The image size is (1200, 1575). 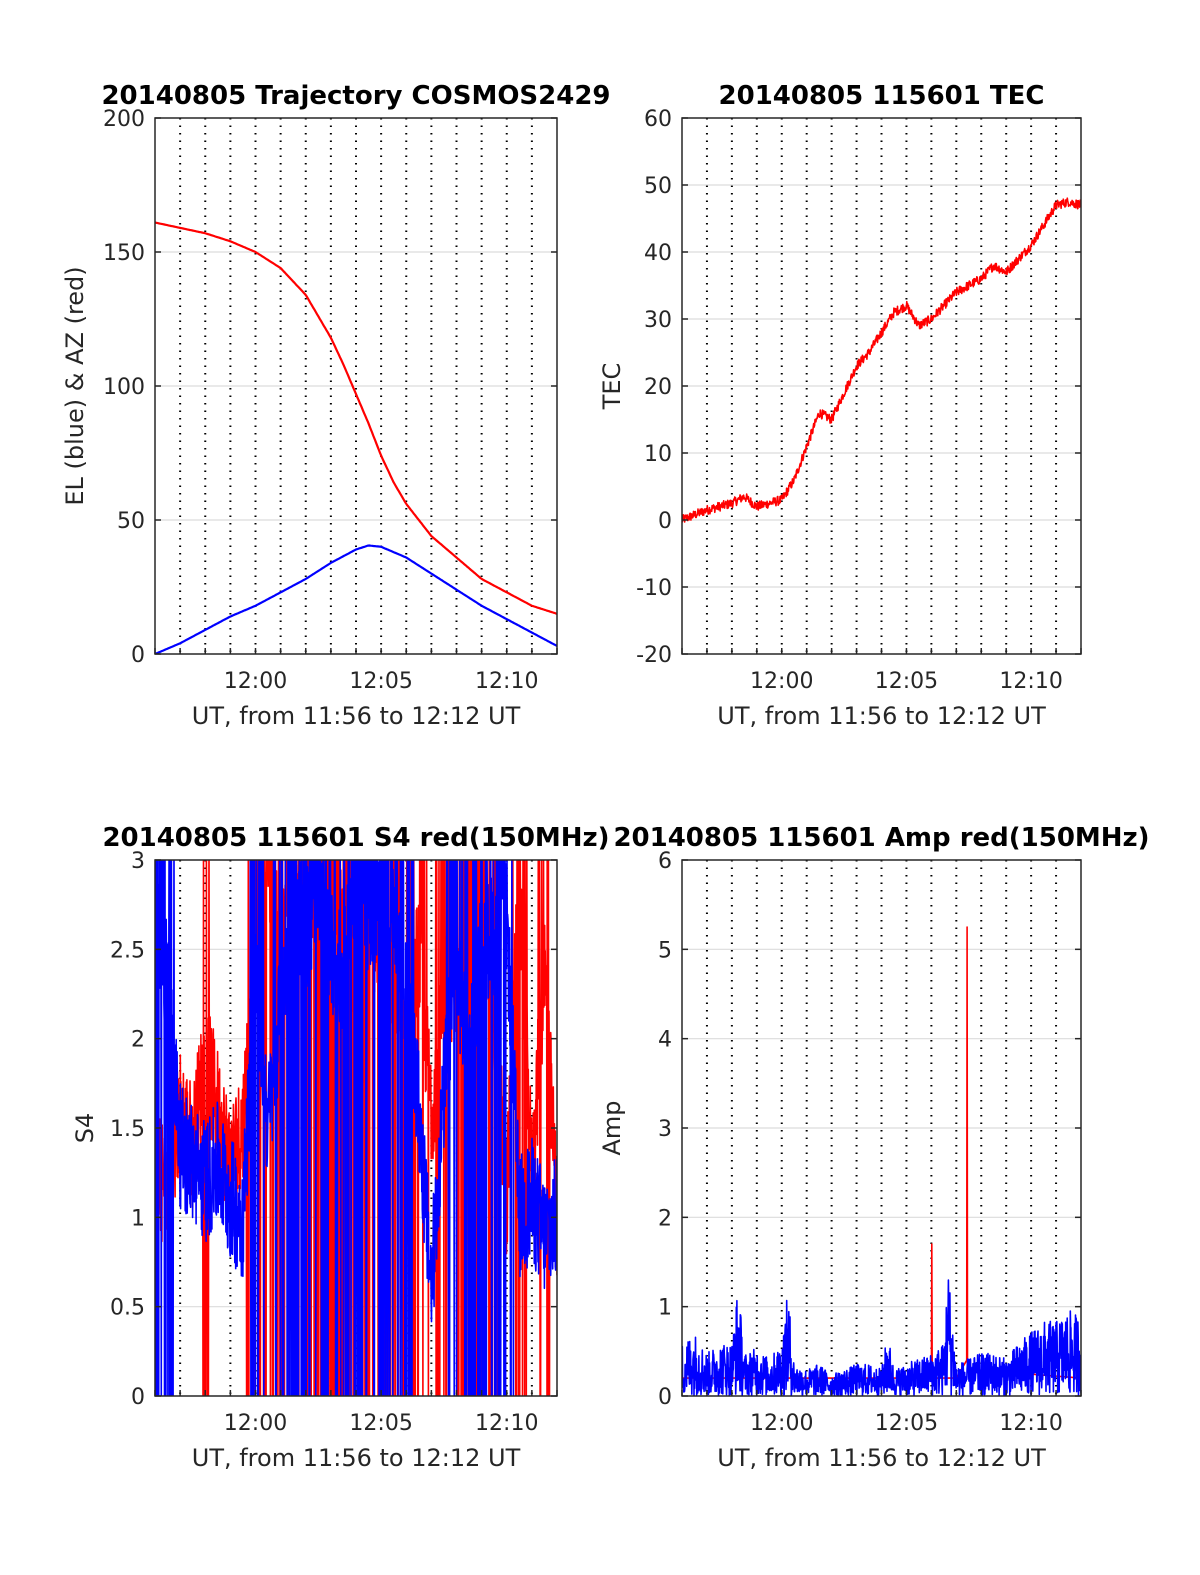 What do you see at coordinates (355, 96) in the screenshot?
I see `subplot-title: 20140805 Trajectory COSMOS2429` at bounding box center [355, 96].